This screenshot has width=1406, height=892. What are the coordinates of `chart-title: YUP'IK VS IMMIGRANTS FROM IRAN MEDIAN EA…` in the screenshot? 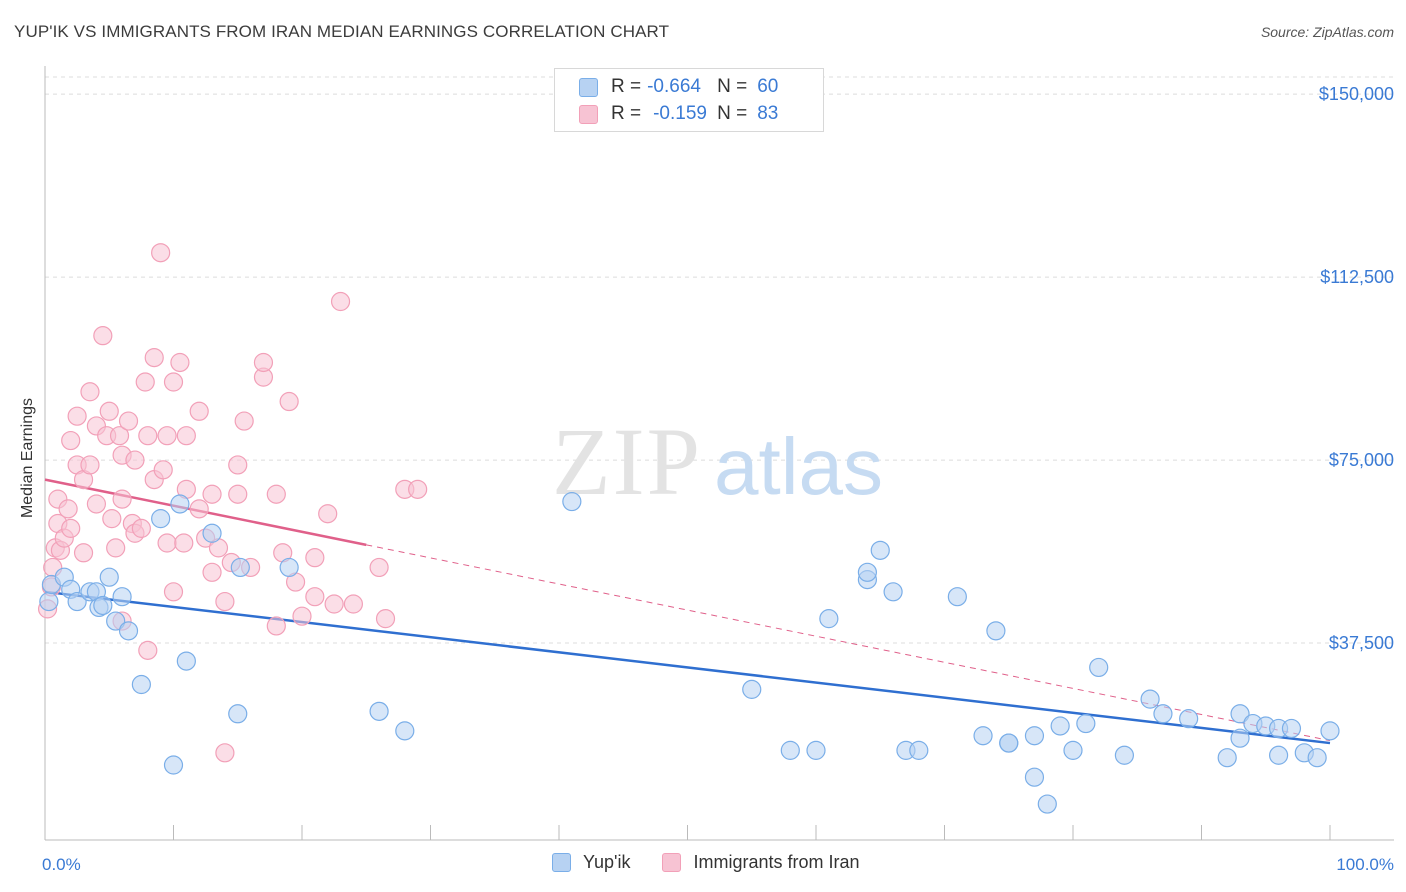 It's located at (342, 31).